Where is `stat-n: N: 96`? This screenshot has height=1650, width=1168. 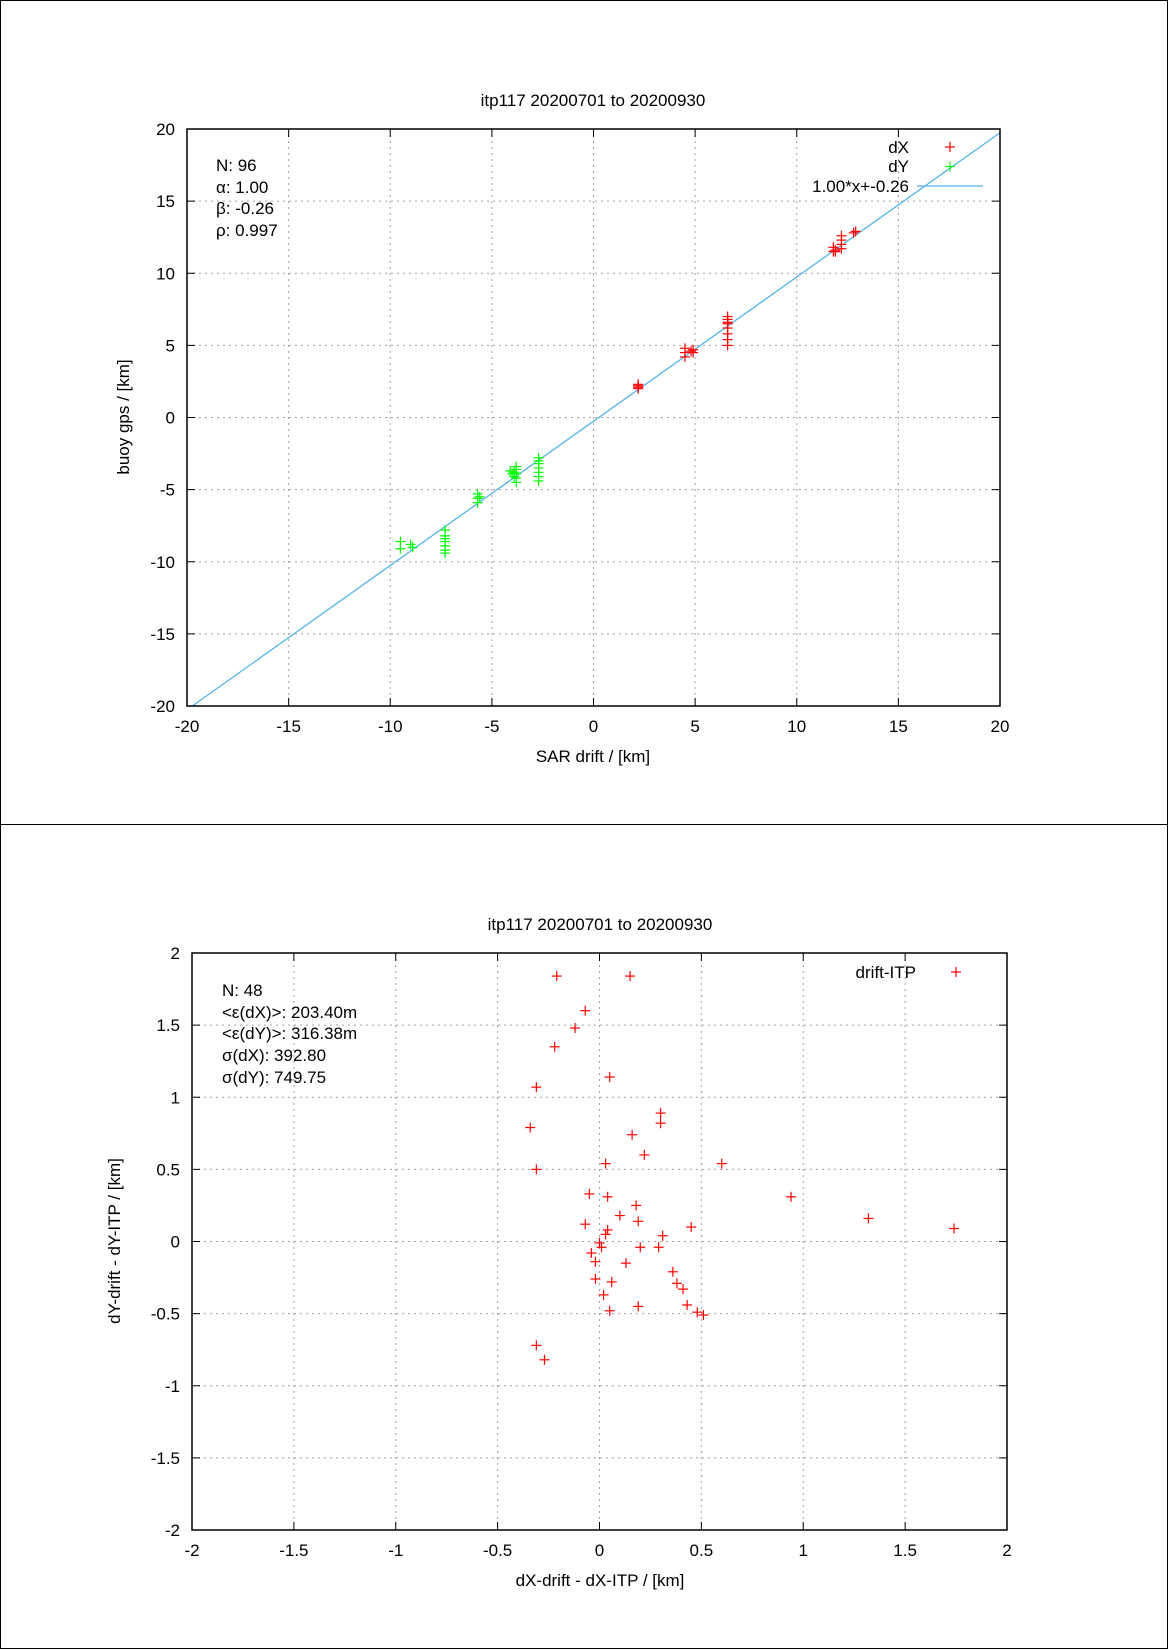 stat-n: N: 96 is located at coordinates (236, 165).